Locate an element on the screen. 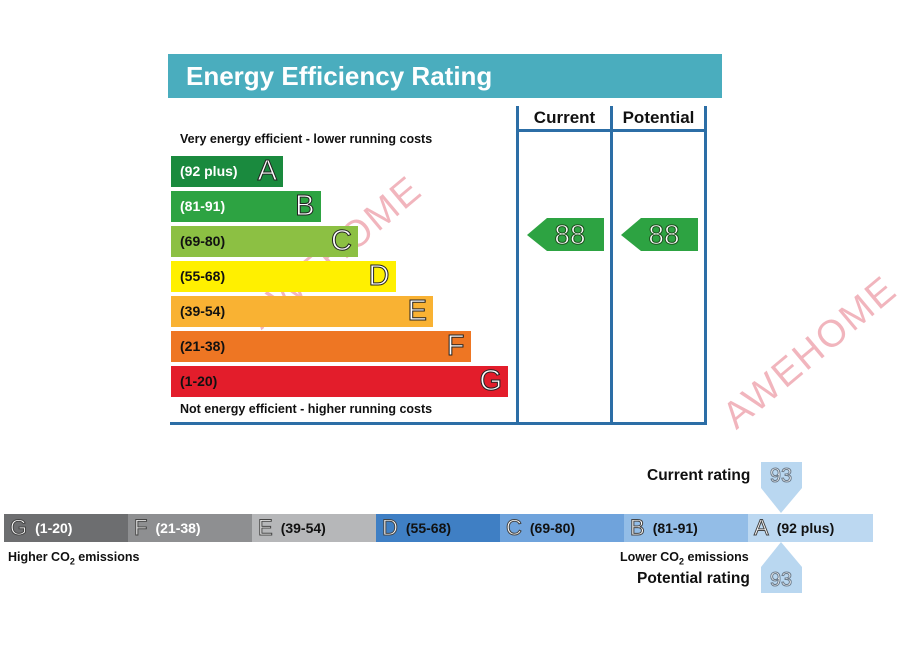  co2-band-b: B (81-91) is located at coordinates (686, 528).